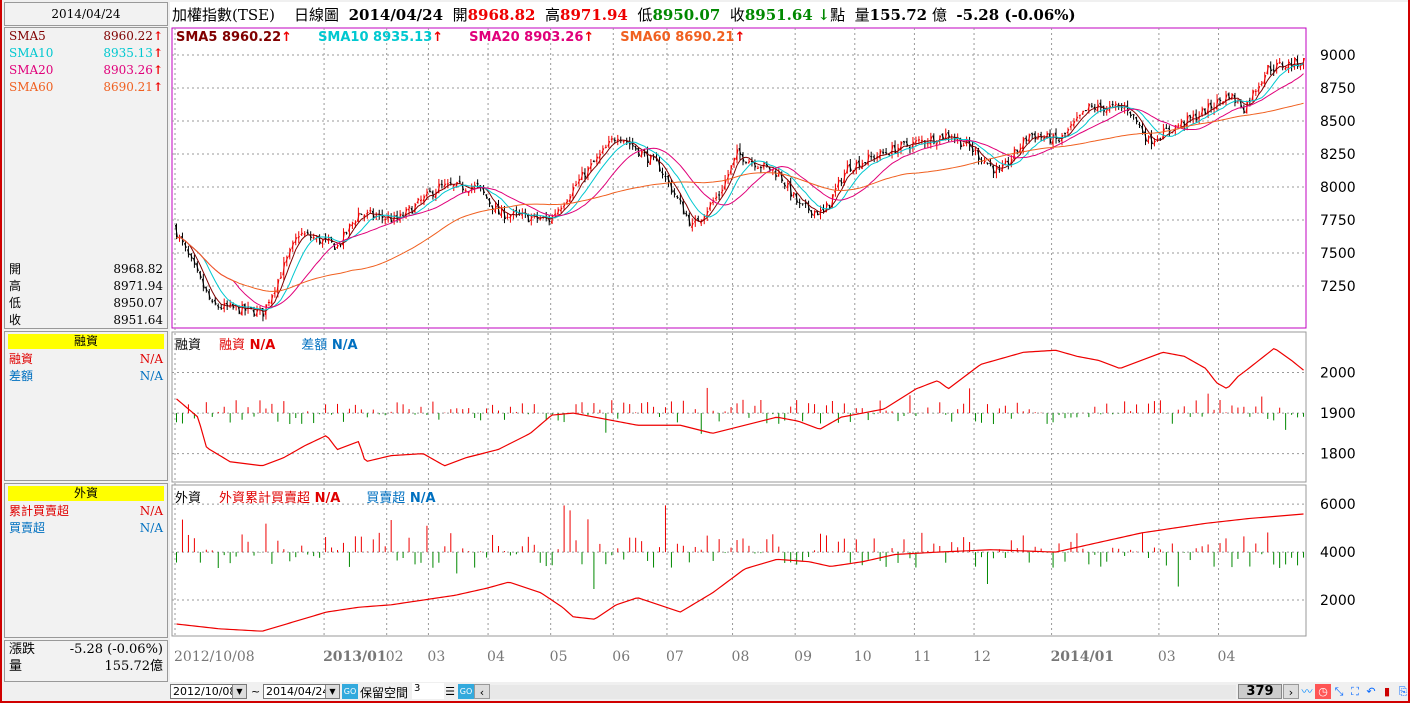 This screenshot has height=703, width=1410. Describe the element at coordinates (251, 37) in the screenshot. I see `legend-value: 8960.22` at that location.